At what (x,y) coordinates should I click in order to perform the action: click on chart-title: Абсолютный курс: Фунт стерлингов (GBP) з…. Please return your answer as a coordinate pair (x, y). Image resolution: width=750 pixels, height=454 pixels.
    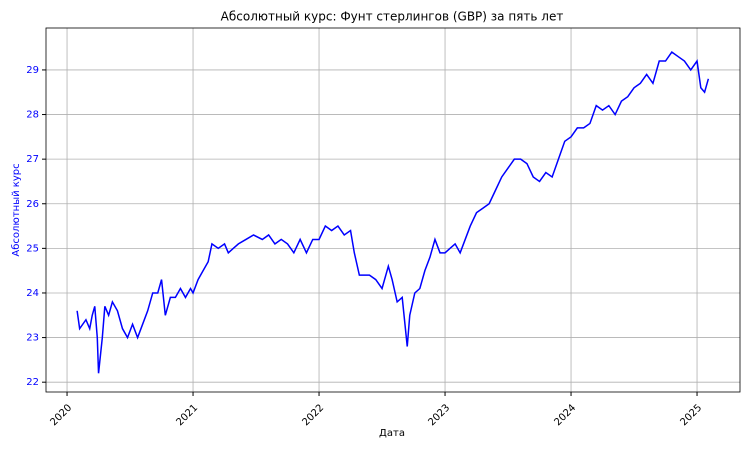
    Looking at the image, I should click on (392, 17).